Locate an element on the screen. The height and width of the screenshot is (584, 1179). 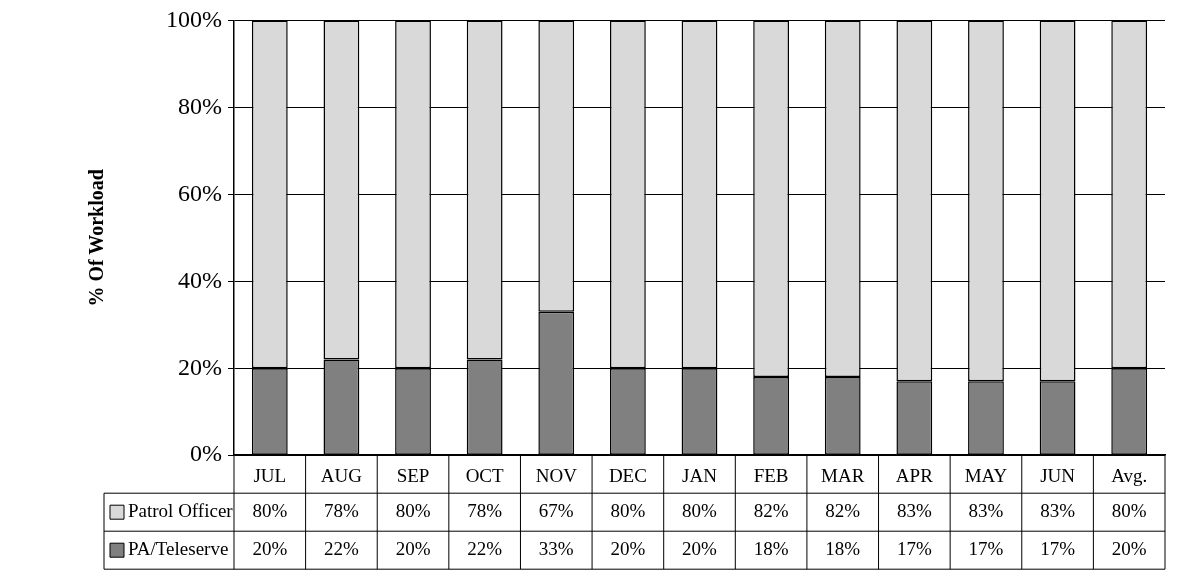
x-tick-label: SEP is located at coordinates (413, 475).